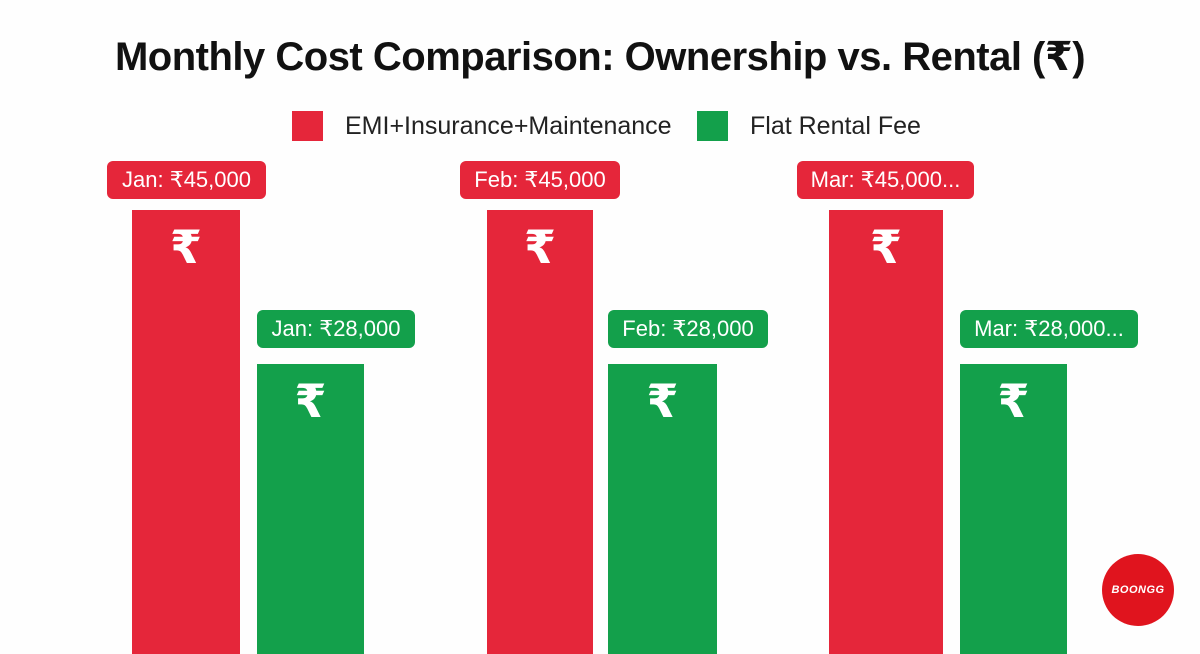 This screenshot has width=1200, height=654. What do you see at coordinates (186, 180) in the screenshot?
I see `data-label-jan-ownership: Jan: ₹45,000` at bounding box center [186, 180].